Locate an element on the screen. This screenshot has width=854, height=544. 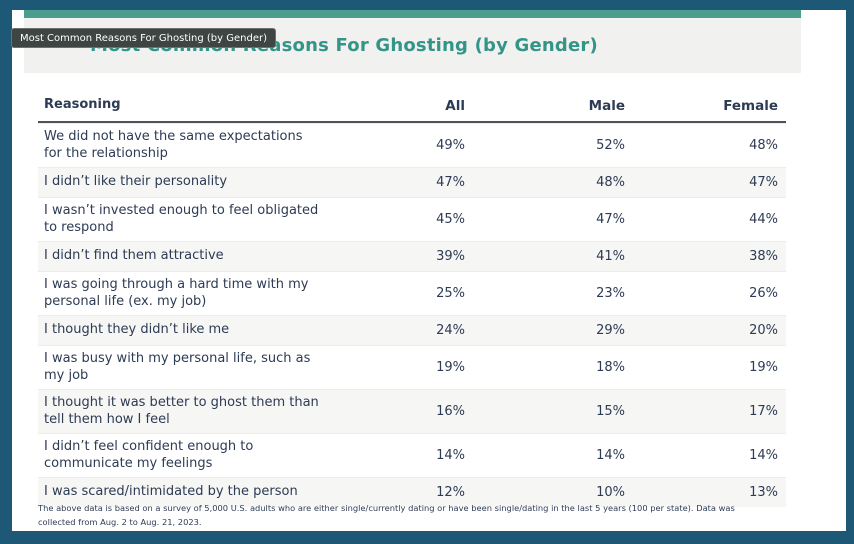
table-row: I didn’t like their personality 47% 48% 47% is located at coordinates (412, 182).